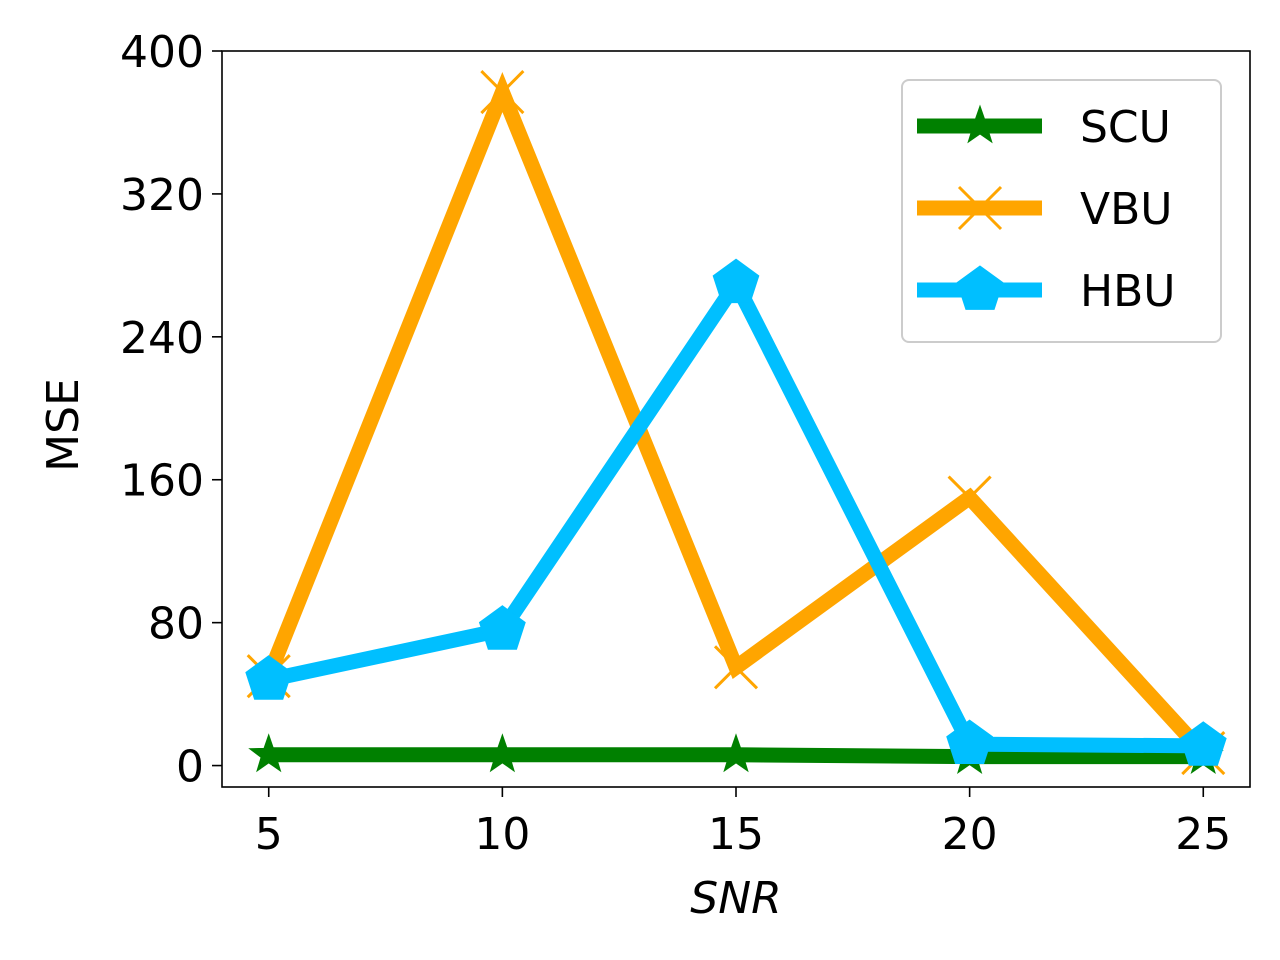 The width and height of the screenshot is (1280, 960). What do you see at coordinates (736, 834) in the screenshot?
I see `x-tick-label: 15` at bounding box center [736, 834].